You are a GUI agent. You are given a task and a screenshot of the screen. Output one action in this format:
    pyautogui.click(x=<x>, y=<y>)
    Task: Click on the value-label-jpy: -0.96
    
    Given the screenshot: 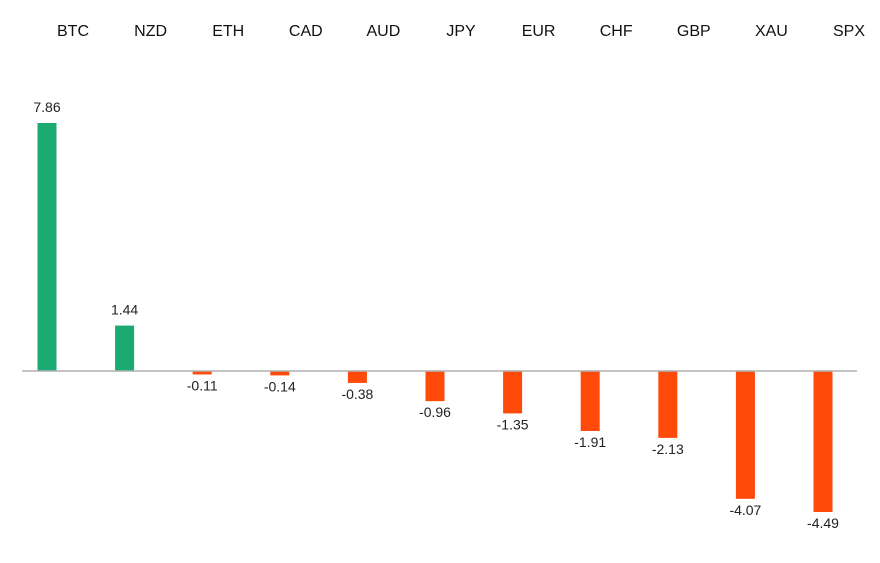 What is the action you would take?
    pyautogui.click(x=435, y=412)
    